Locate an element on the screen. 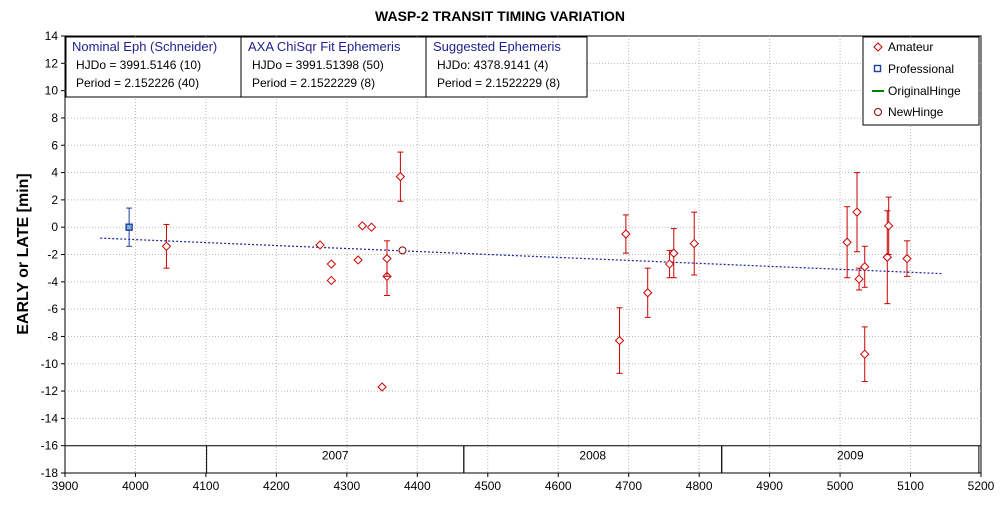  trend-line is located at coordinates (521, 256).